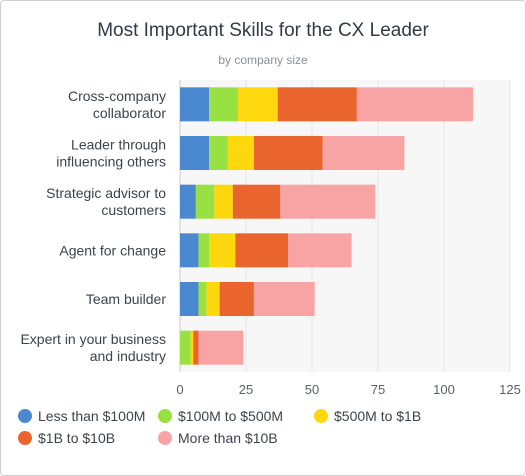 This screenshot has width=526, height=476. I want to click on x-tick-label: 25, so click(246, 389).